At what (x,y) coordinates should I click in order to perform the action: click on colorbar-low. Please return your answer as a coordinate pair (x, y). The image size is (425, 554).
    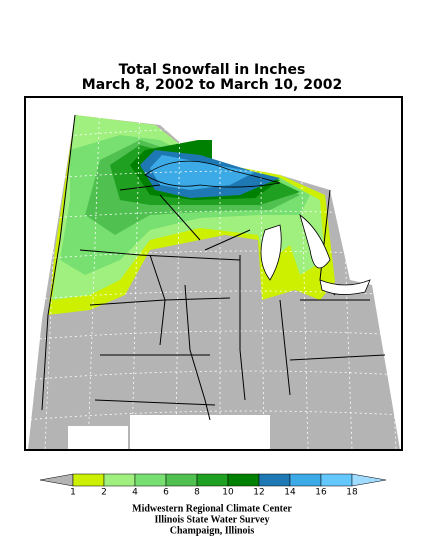
    Looking at the image, I should click on (56, 480).